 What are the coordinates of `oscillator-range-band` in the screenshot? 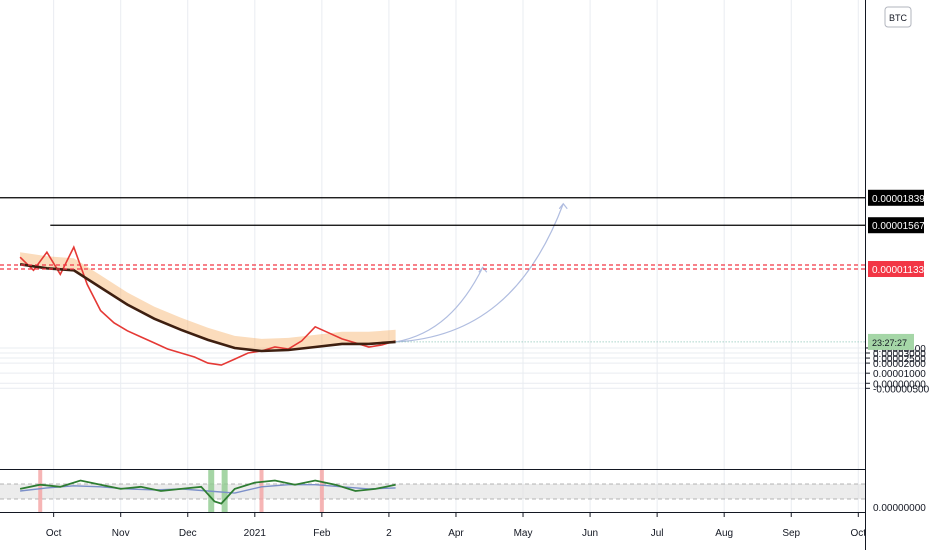 It's located at (432, 491).